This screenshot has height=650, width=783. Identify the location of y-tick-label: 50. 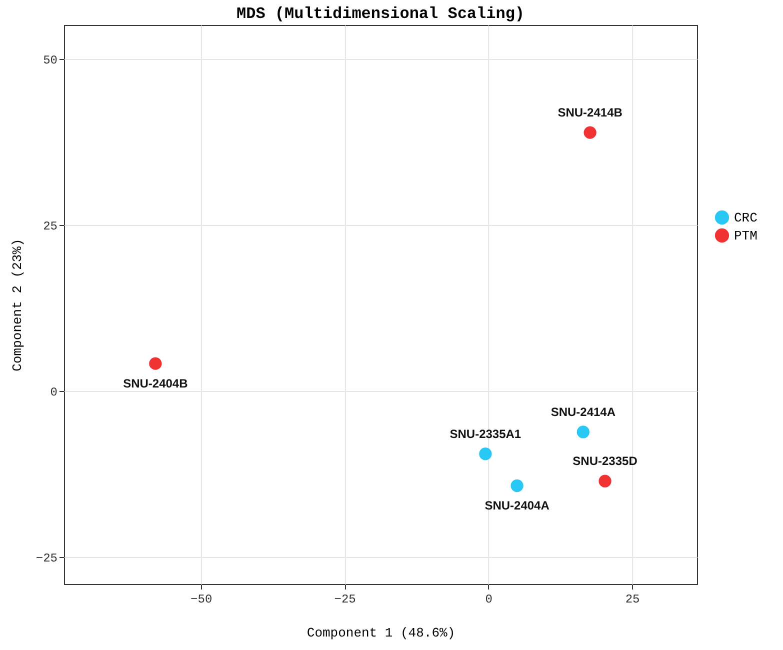
(50, 60).